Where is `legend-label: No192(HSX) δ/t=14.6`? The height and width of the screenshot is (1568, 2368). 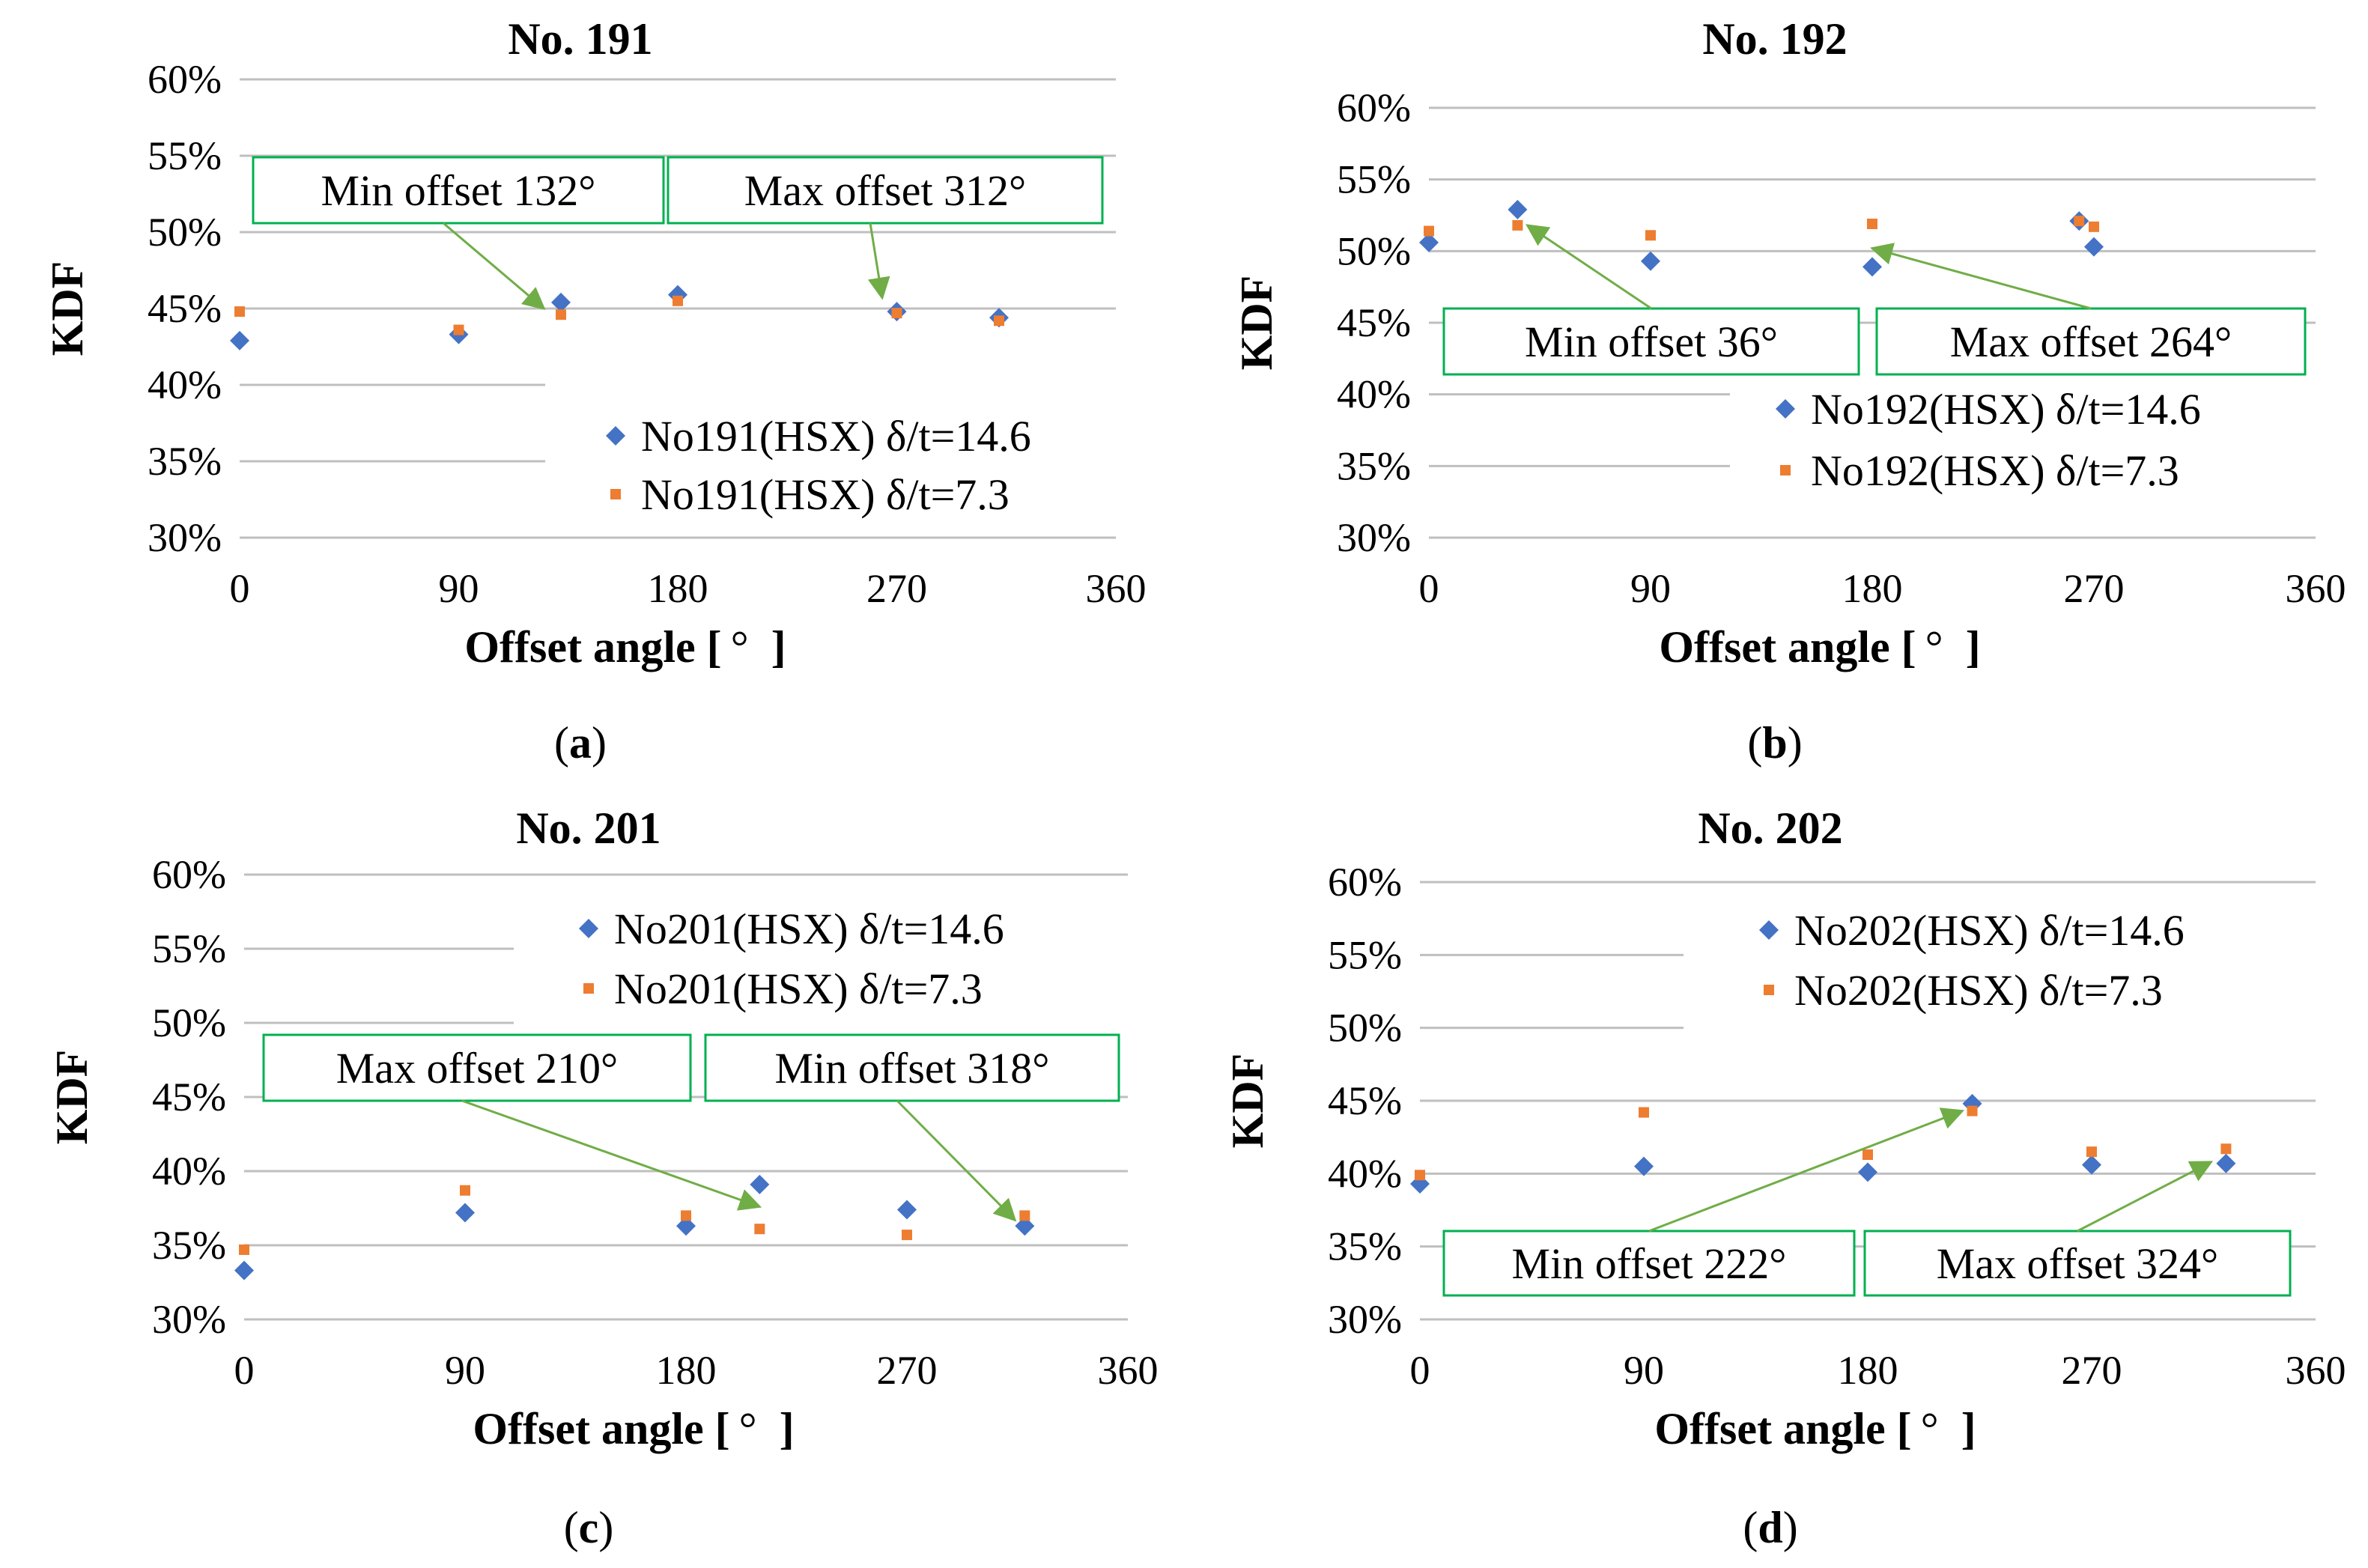
legend-label: No192(HSX) δ/t=14.6 is located at coordinates (2006, 410).